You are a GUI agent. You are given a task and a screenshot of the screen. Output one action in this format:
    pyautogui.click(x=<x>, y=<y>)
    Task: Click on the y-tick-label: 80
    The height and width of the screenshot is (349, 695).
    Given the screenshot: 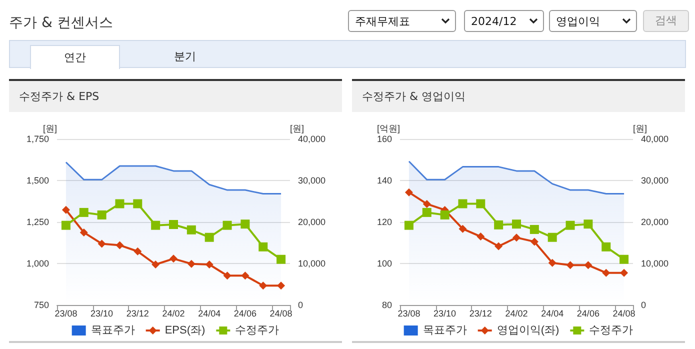 What is the action you would take?
    pyautogui.click(x=387, y=305)
    